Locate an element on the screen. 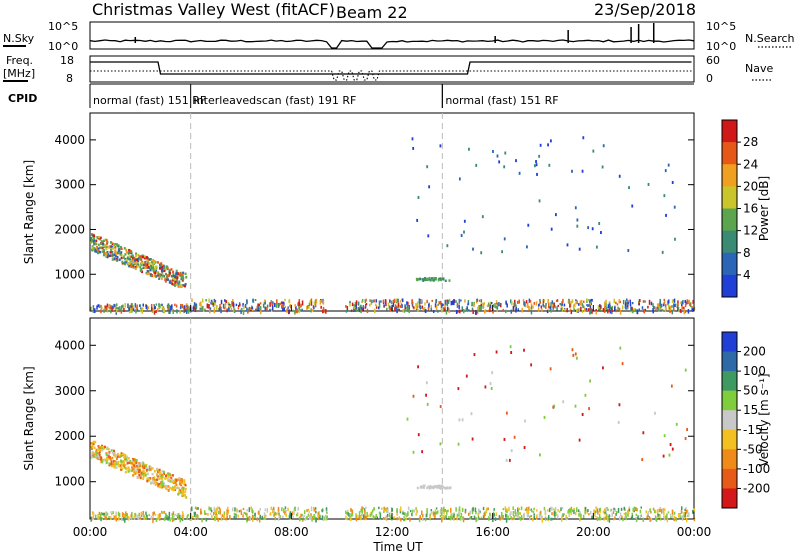 Image resolution: width=800 pixels, height=554 pixels. nave-label: Nave is located at coordinates (759, 68).